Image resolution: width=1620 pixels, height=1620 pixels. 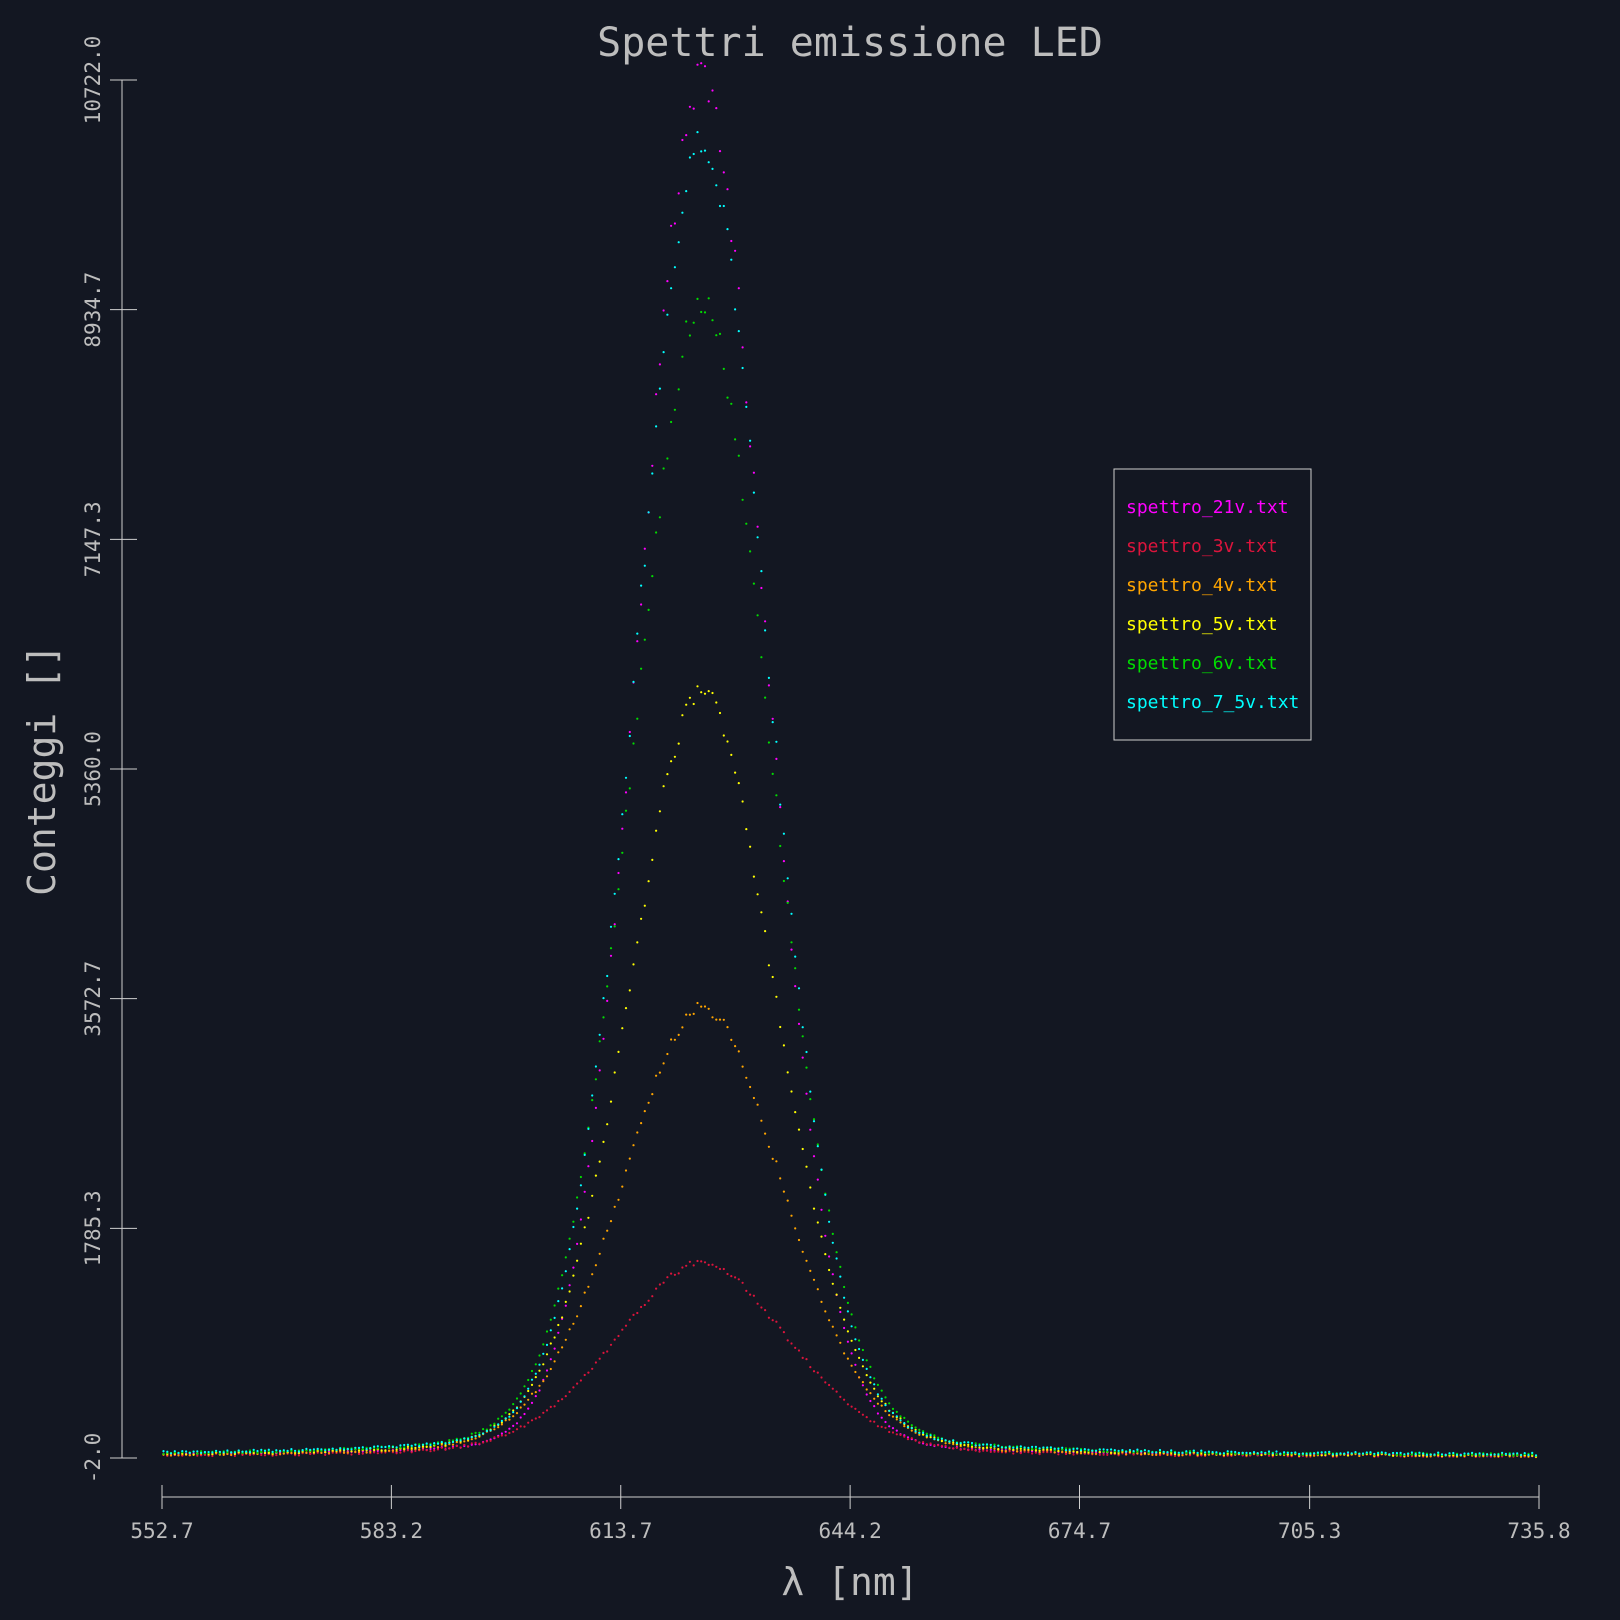 What do you see at coordinates (620, 1531) in the screenshot?
I see `x-tick-label: 613.7` at bounding box center [620, 1531].